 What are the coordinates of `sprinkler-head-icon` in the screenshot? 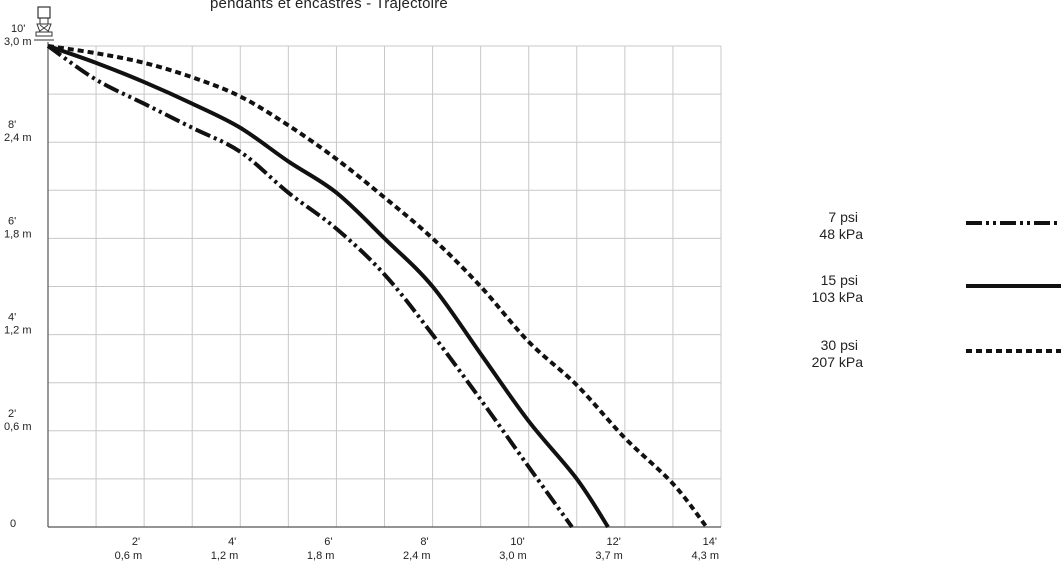 It's located at (44, 23).